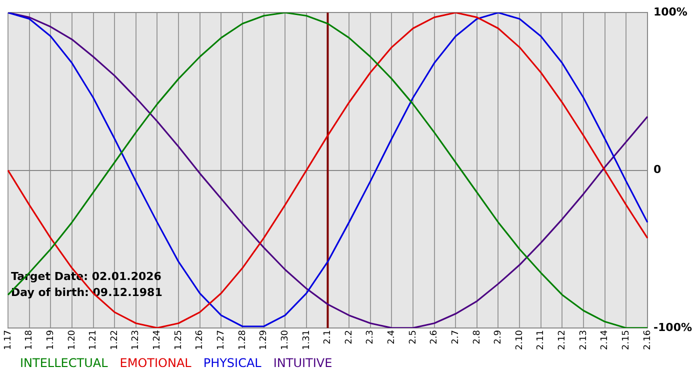  I want to click on text: PHYSICAL, so click(232, 363).